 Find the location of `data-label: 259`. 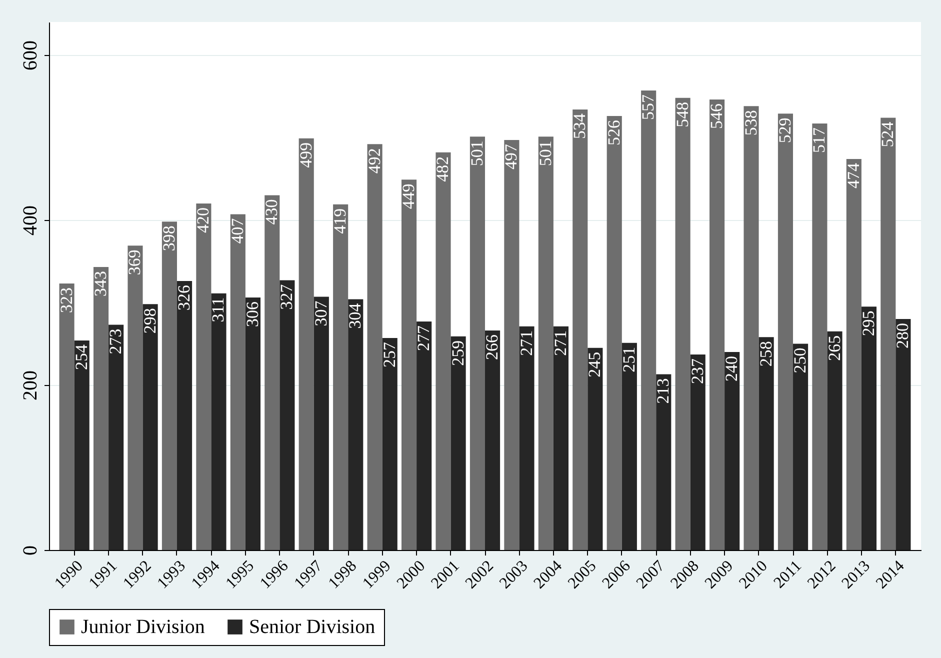

data-label: 259 is located at coordinates (458, 353).